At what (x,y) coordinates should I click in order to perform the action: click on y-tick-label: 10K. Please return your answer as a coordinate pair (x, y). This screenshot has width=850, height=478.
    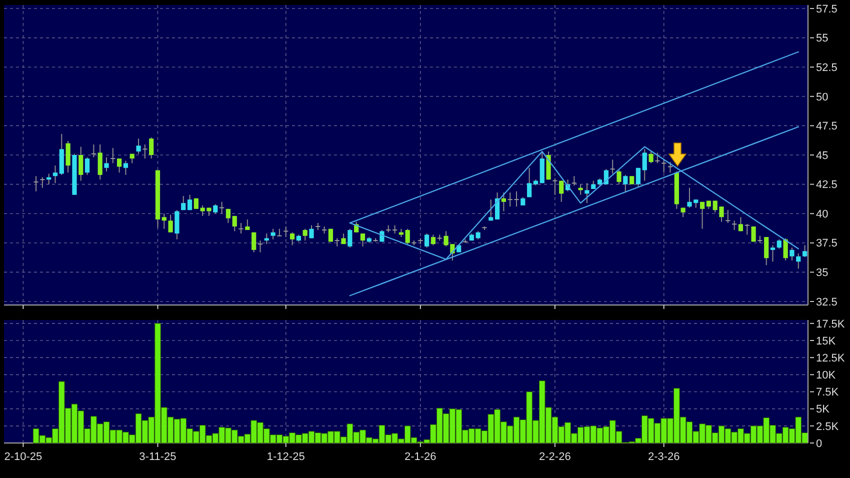
    Looking at the image, I should click on (826, 376).